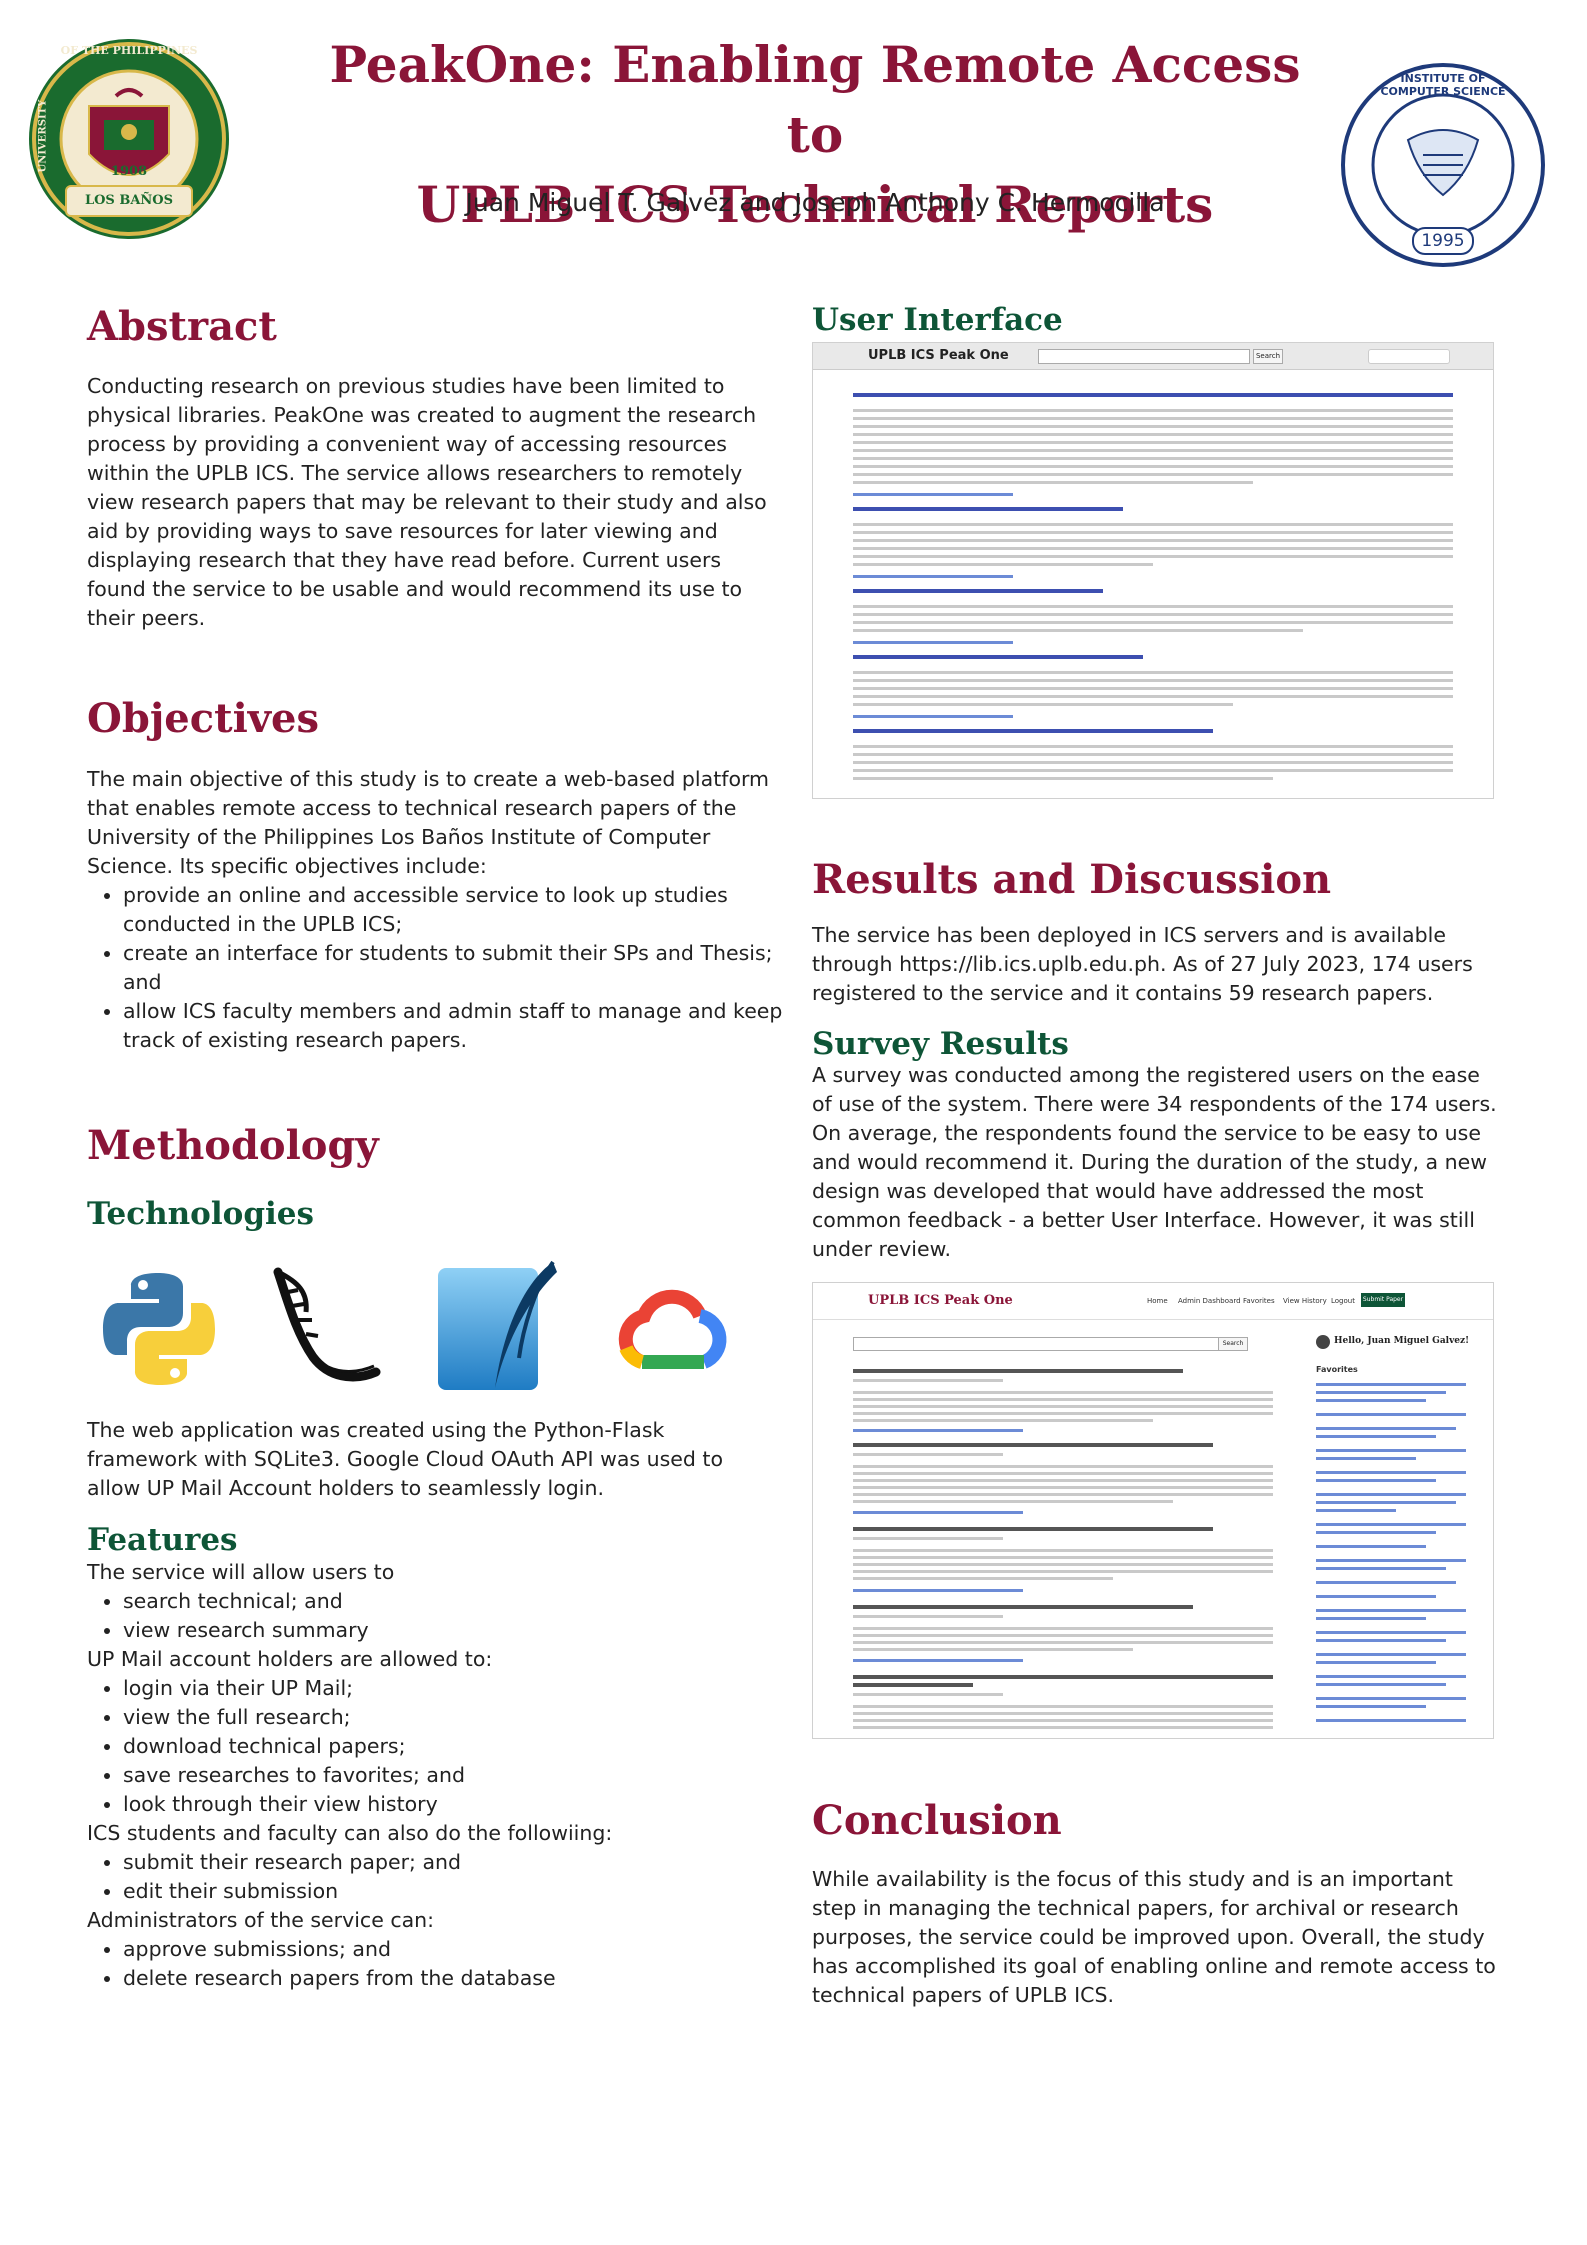 The image size is (1587, 2245). I want to click on ui-screenshot-old: UPLB ICS Peak One Search, so click(1153, 570).